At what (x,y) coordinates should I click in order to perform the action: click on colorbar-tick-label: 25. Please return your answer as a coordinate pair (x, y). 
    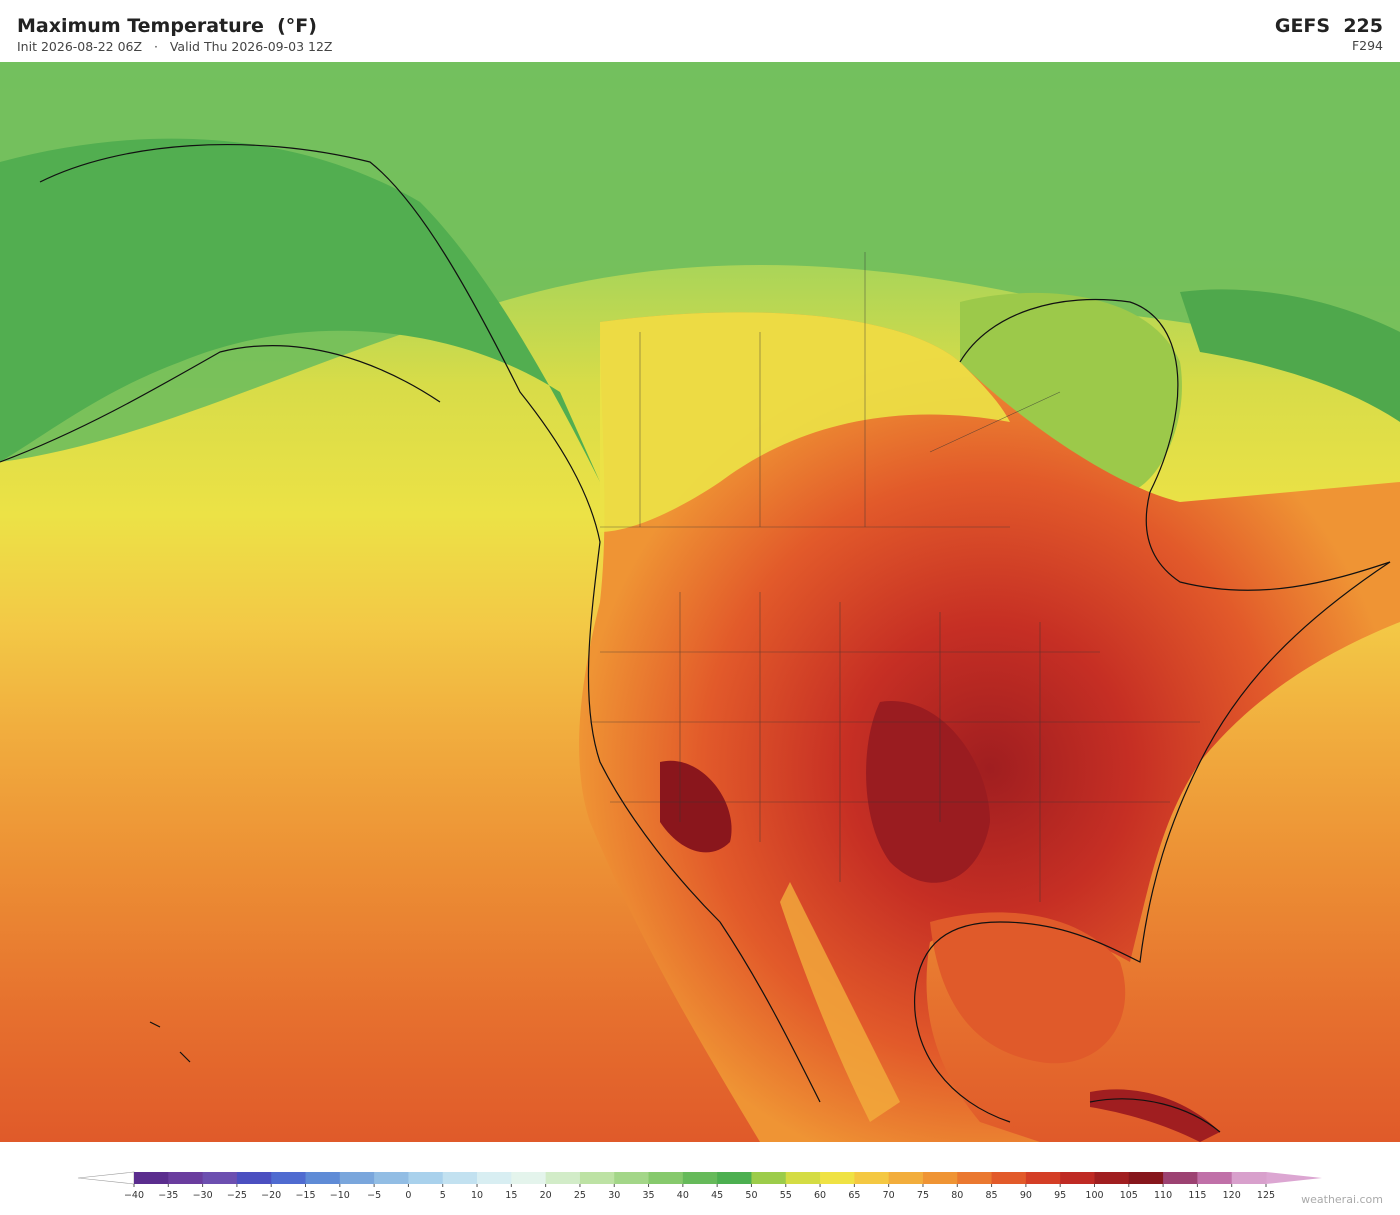
    Looking at the image, I should click on (580, 1195).